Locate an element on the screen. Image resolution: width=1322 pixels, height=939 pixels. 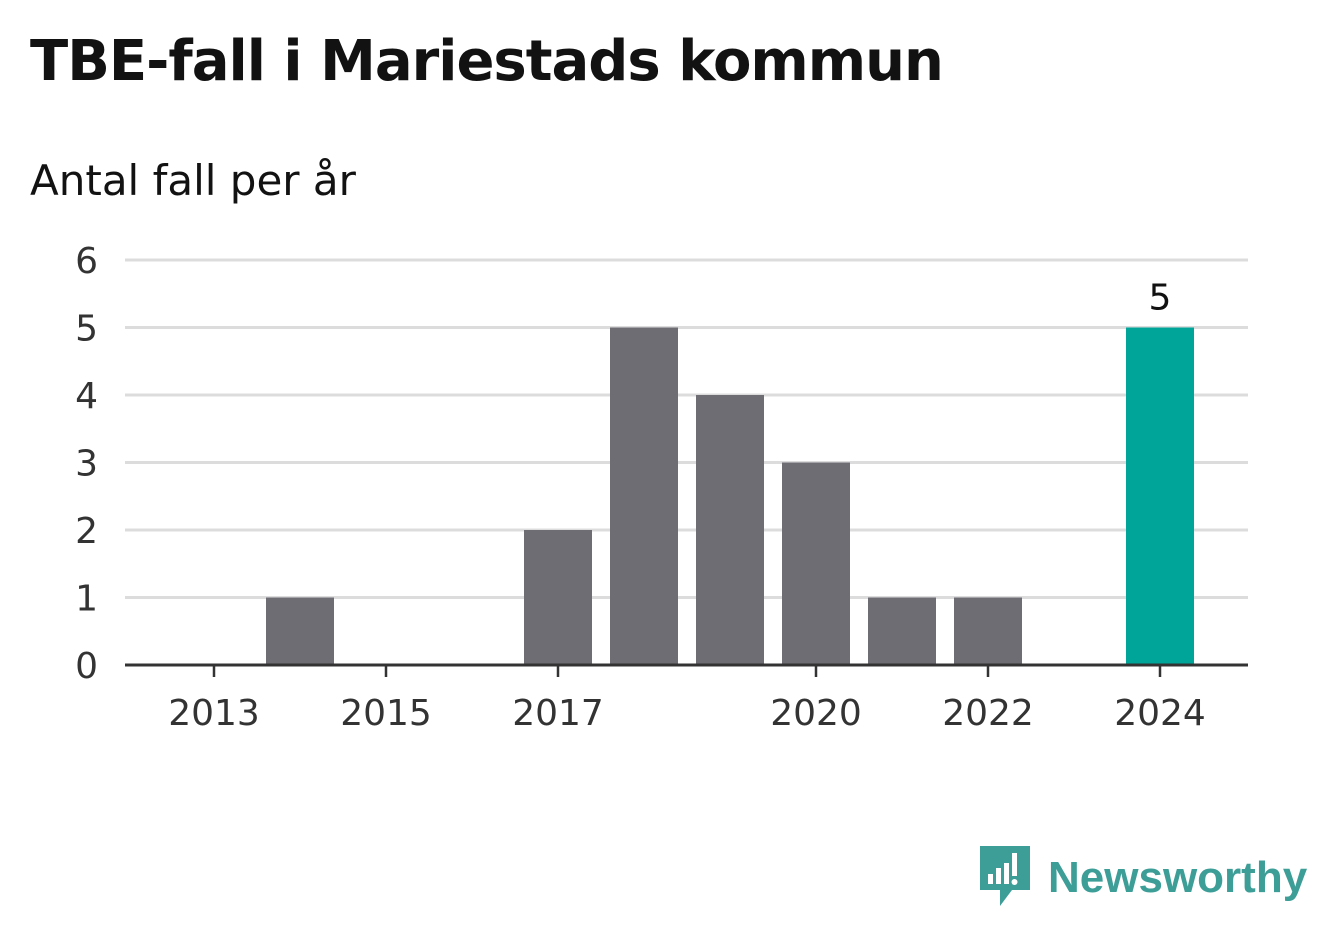
y-tick-label: 5 is located at coordinates (86, 329).